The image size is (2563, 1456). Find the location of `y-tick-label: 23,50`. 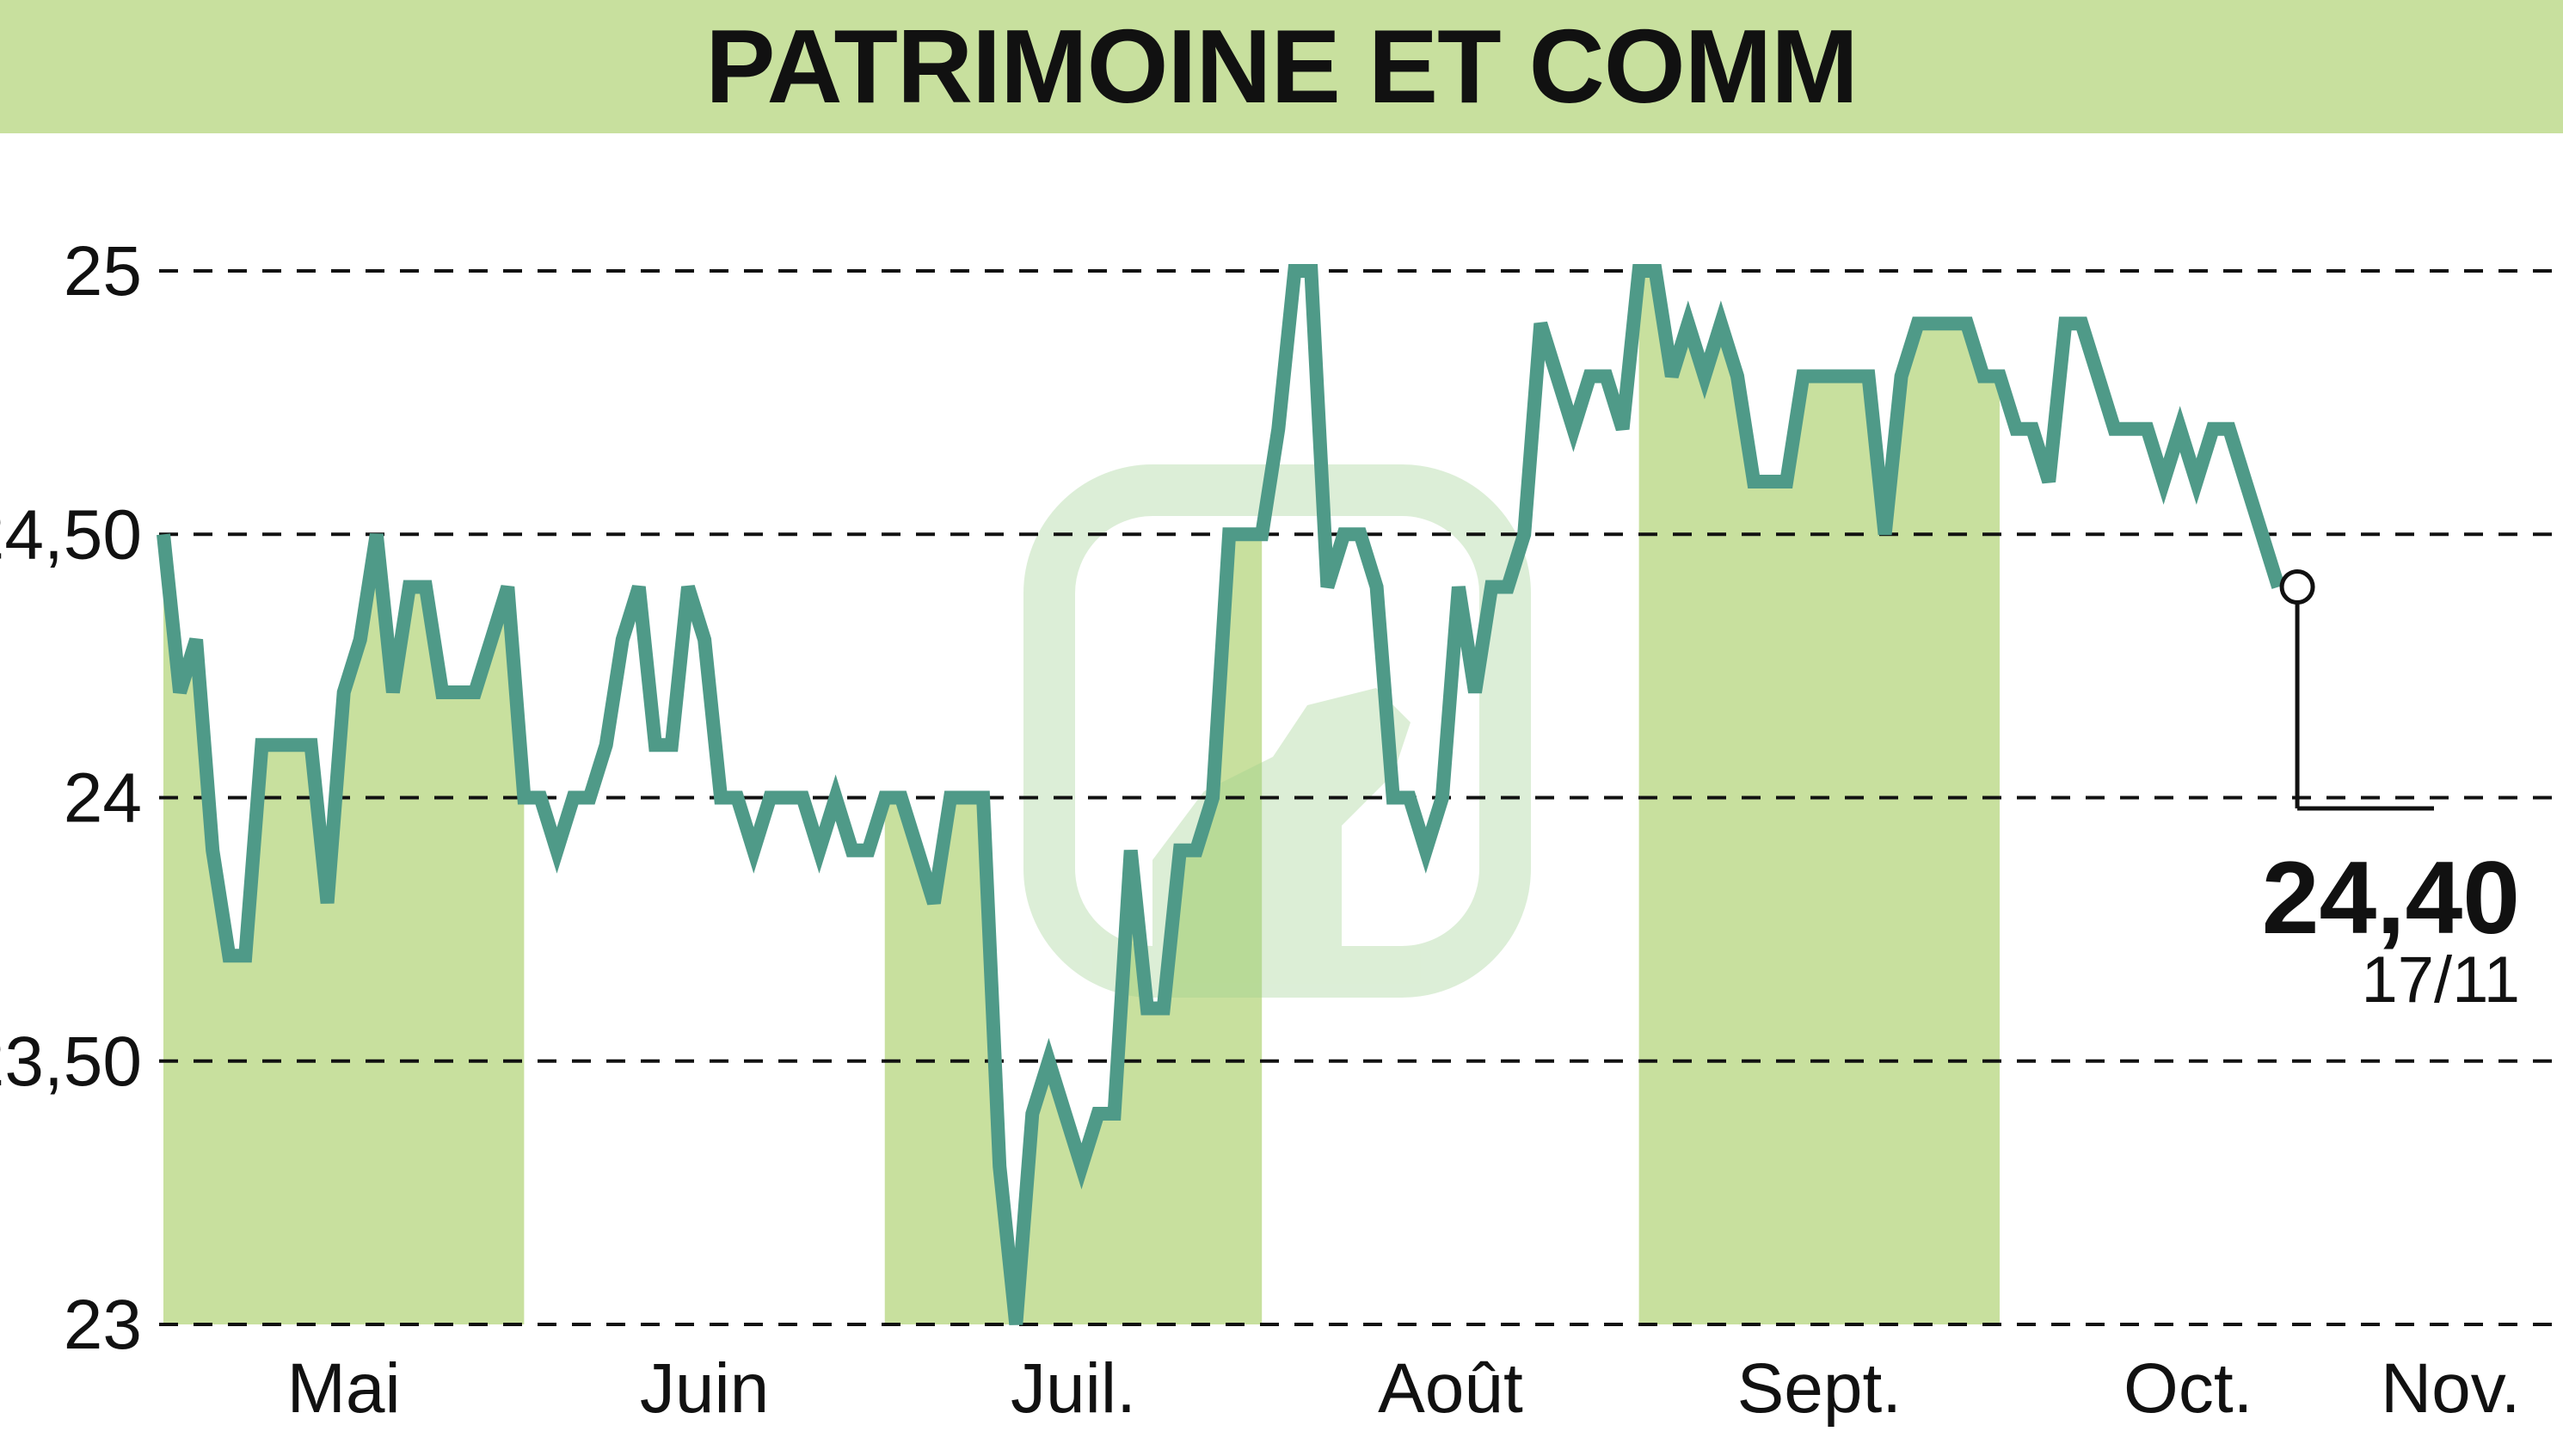

y-tick-label: 23,50 is located at coordinates (71, 1062).